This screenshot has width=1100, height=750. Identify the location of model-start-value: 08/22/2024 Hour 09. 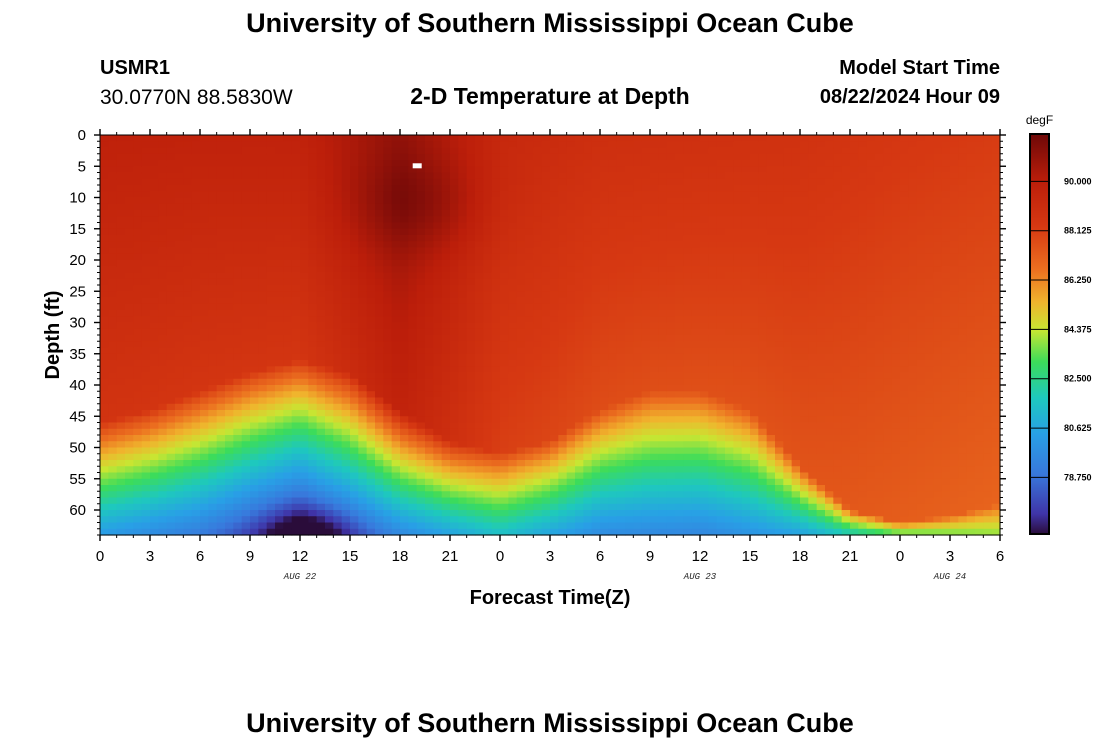
(909, 97).